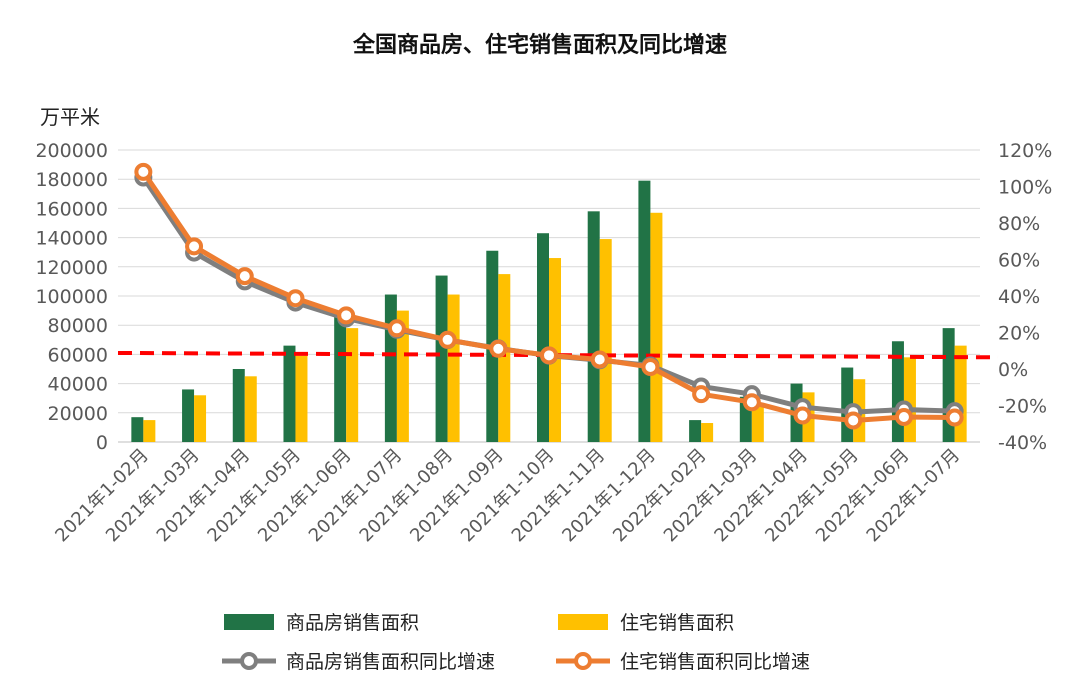 Image resolution: width=1080 pixels, height=697 pixels. I want to click on legend-label: 商品房销售面积同比增速, so click(390, 662).